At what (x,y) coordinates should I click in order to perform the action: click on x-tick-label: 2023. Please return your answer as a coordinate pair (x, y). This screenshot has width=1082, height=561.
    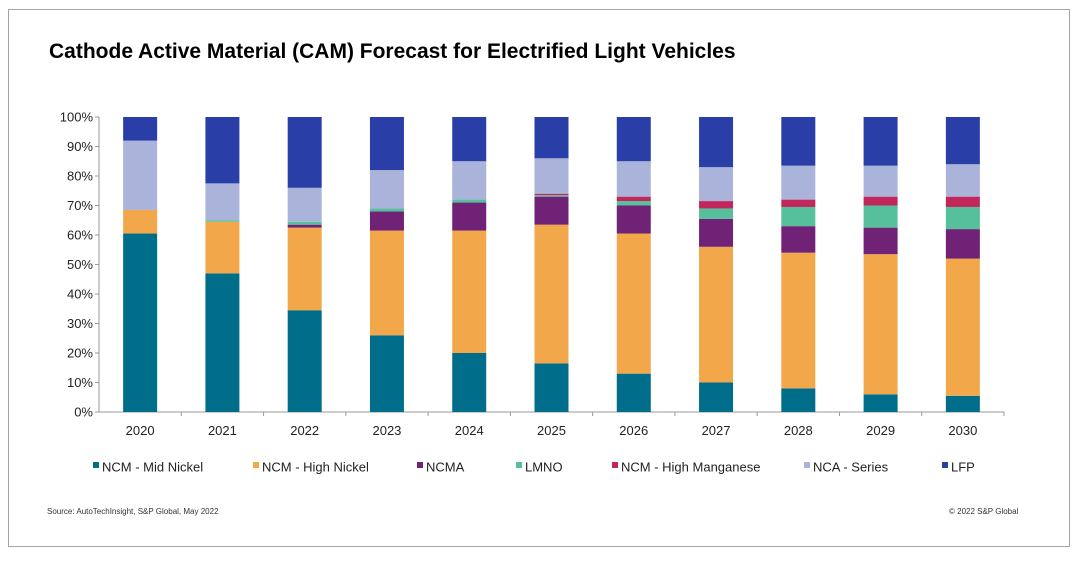
    Looking at the image, I should click on (386, 430).